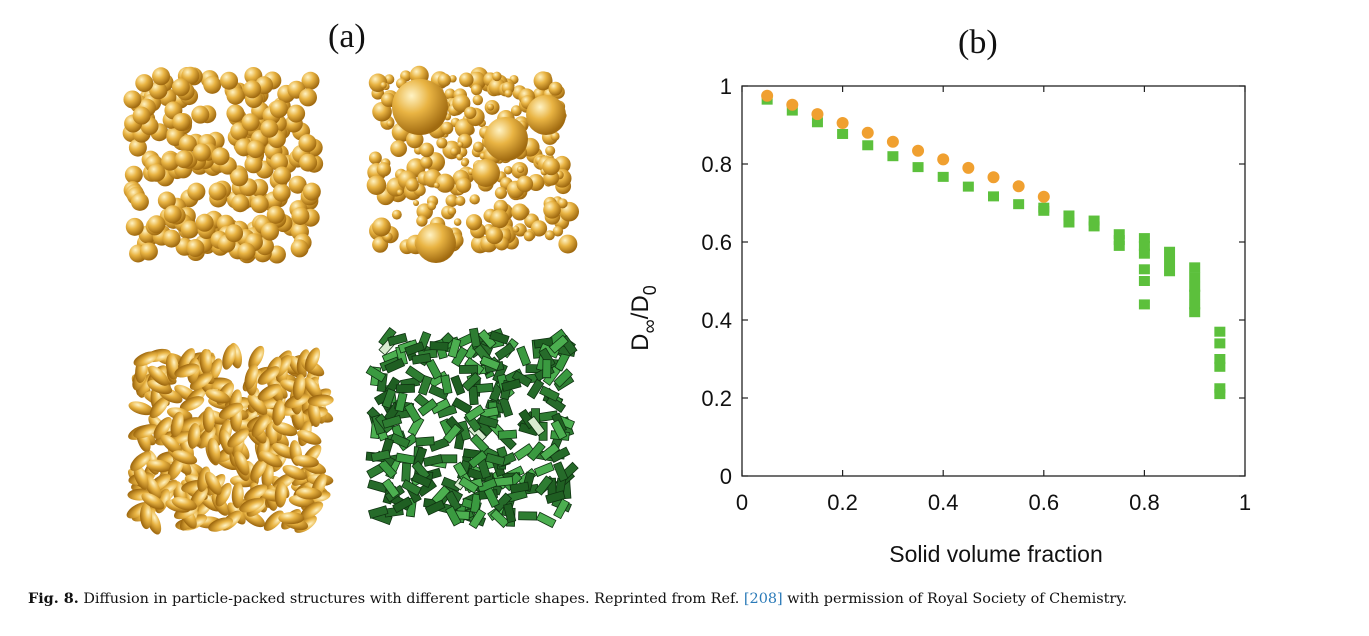 The width and height of the screenshot is (1369, 636). Describe the element at coordinates (978, 42) in the screenshot. I see `panel-b-label: (b)` at that location.